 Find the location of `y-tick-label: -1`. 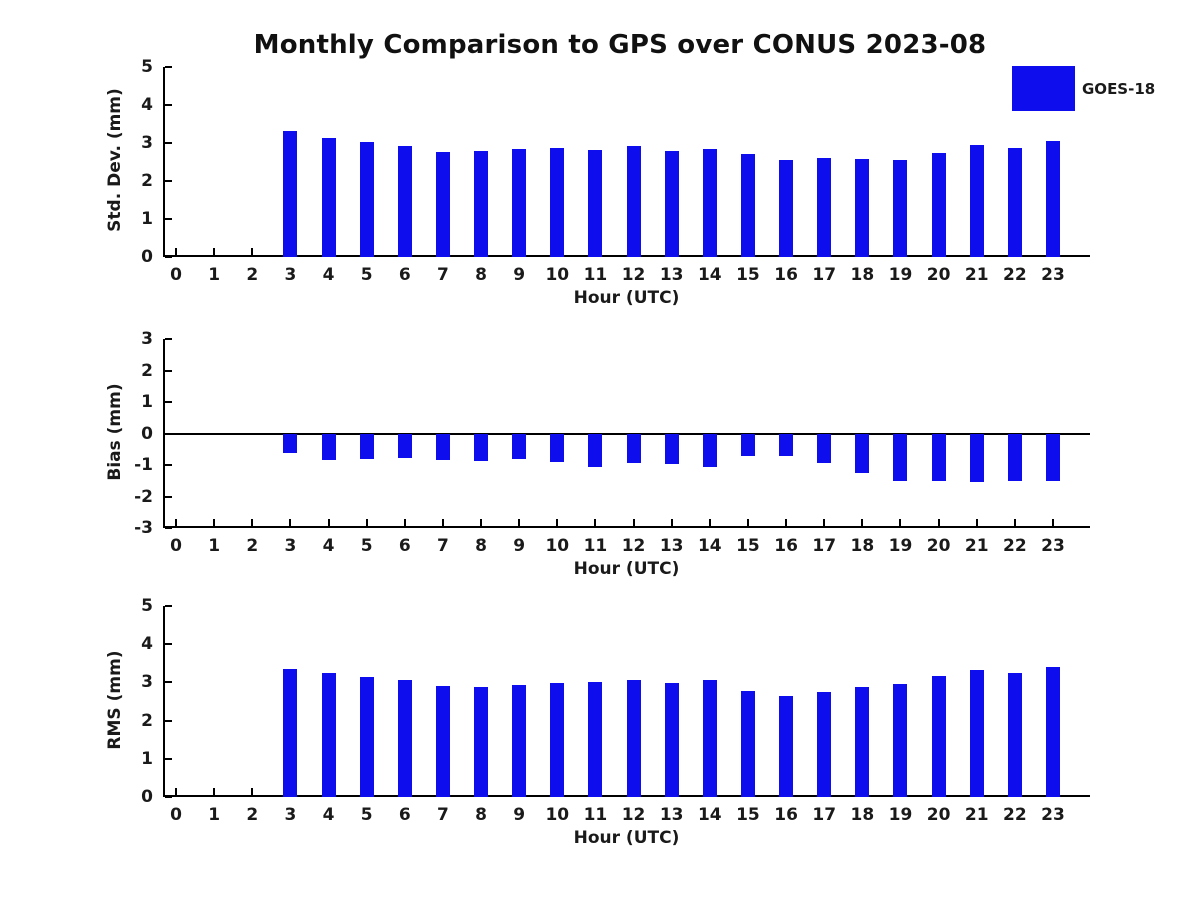

y-tick-label: -1 is located at coordinates (143, 465).